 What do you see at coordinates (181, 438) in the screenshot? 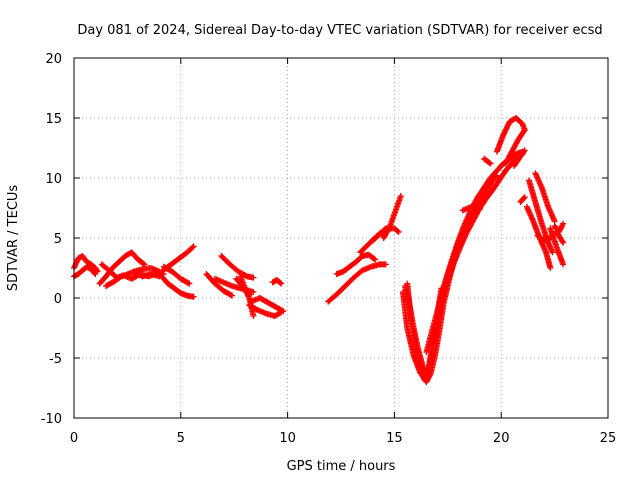
I see `x-tick-label: 5` at bounding box center [181, 438].